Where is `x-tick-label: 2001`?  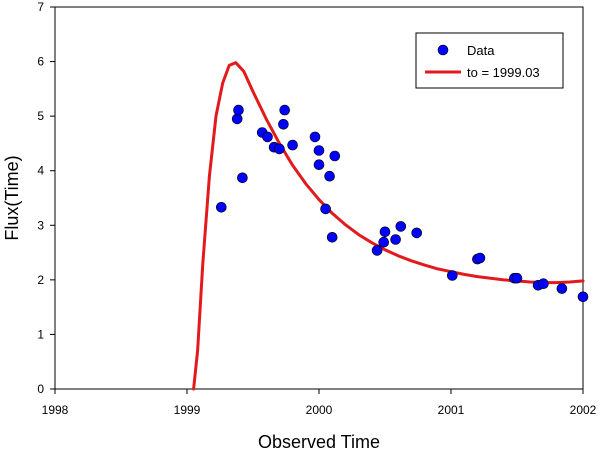 x-tick-label: 2001 is located at coordinates (451, 410).